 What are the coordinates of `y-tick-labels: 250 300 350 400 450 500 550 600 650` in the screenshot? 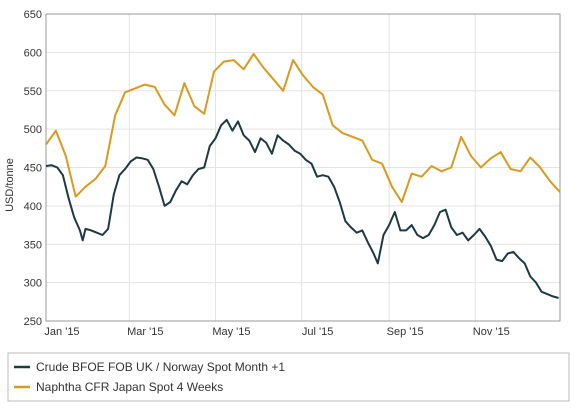 It's located at (33, 168).